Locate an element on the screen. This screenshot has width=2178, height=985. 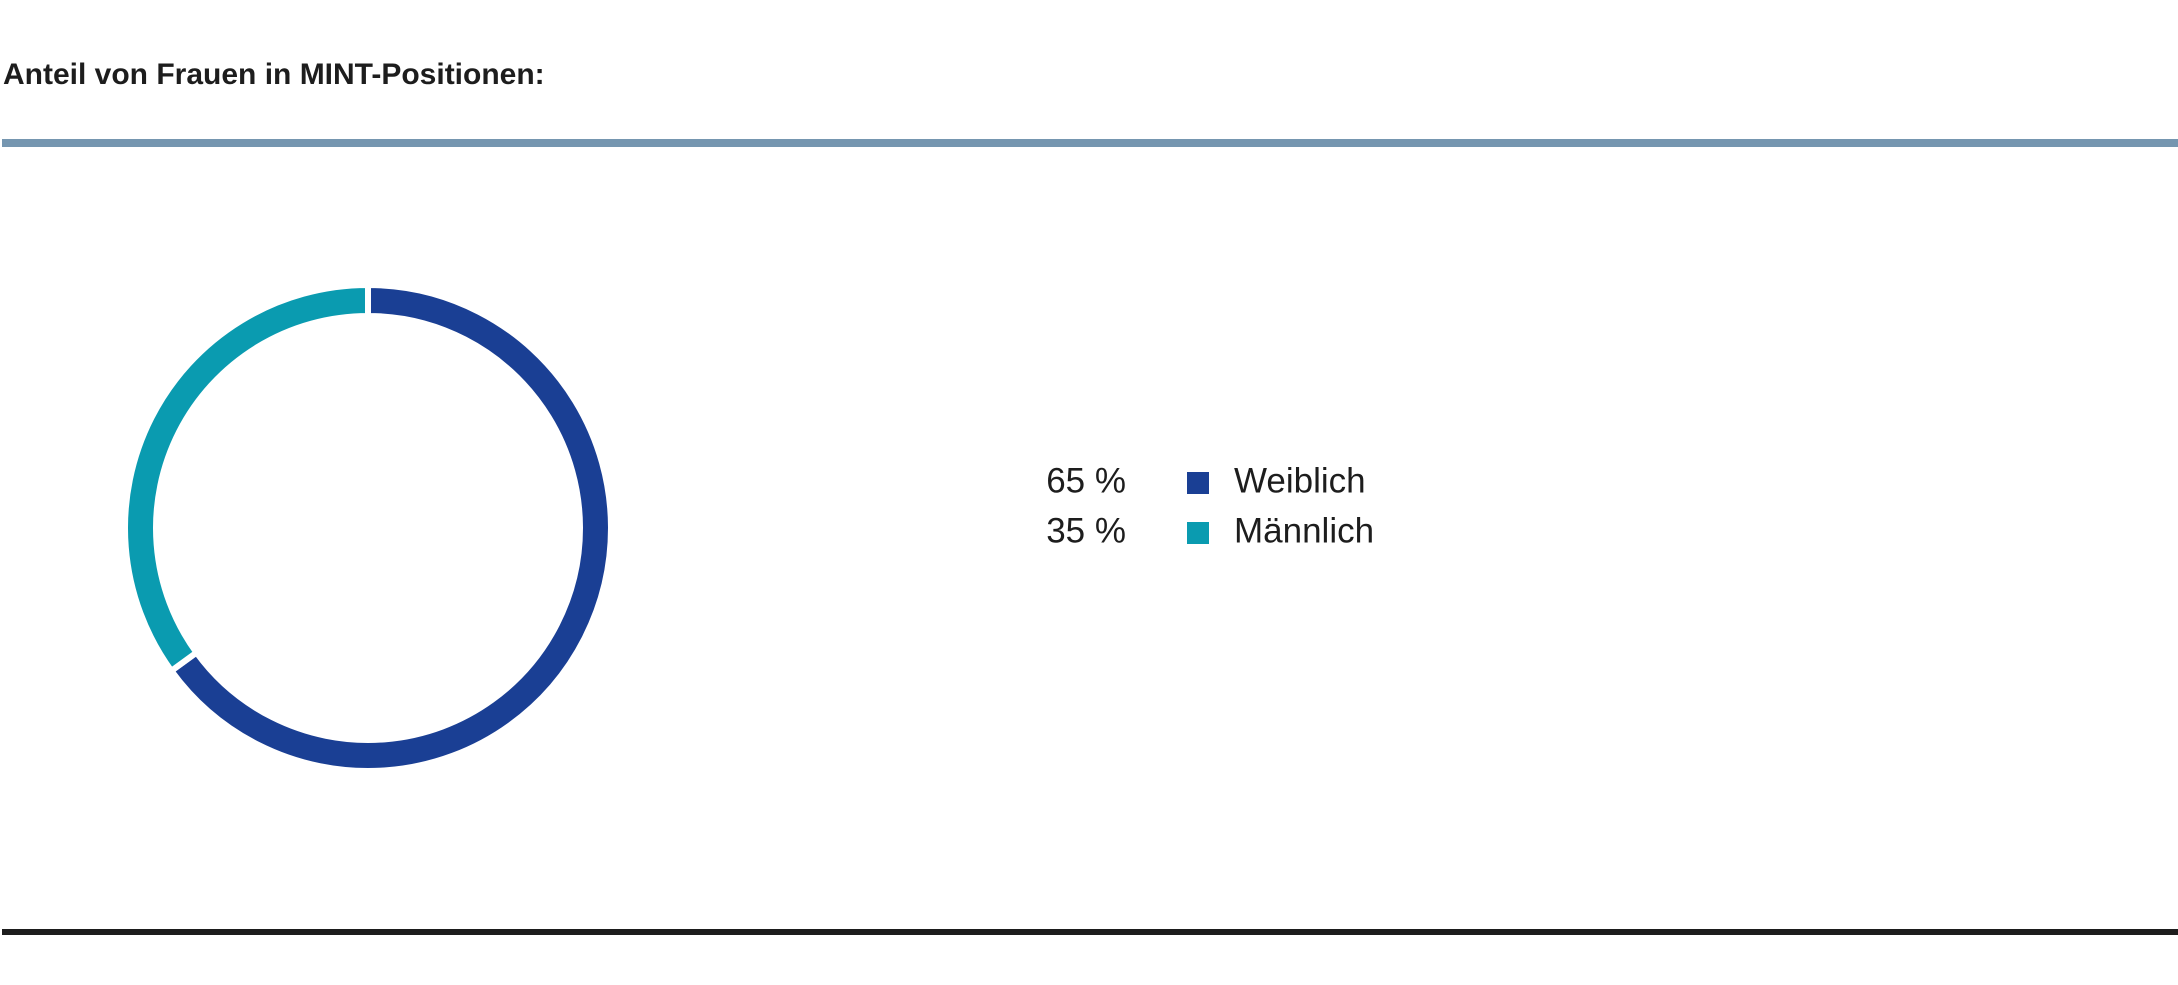
legend-label: Männlich is located at coordinates (1304, 530).